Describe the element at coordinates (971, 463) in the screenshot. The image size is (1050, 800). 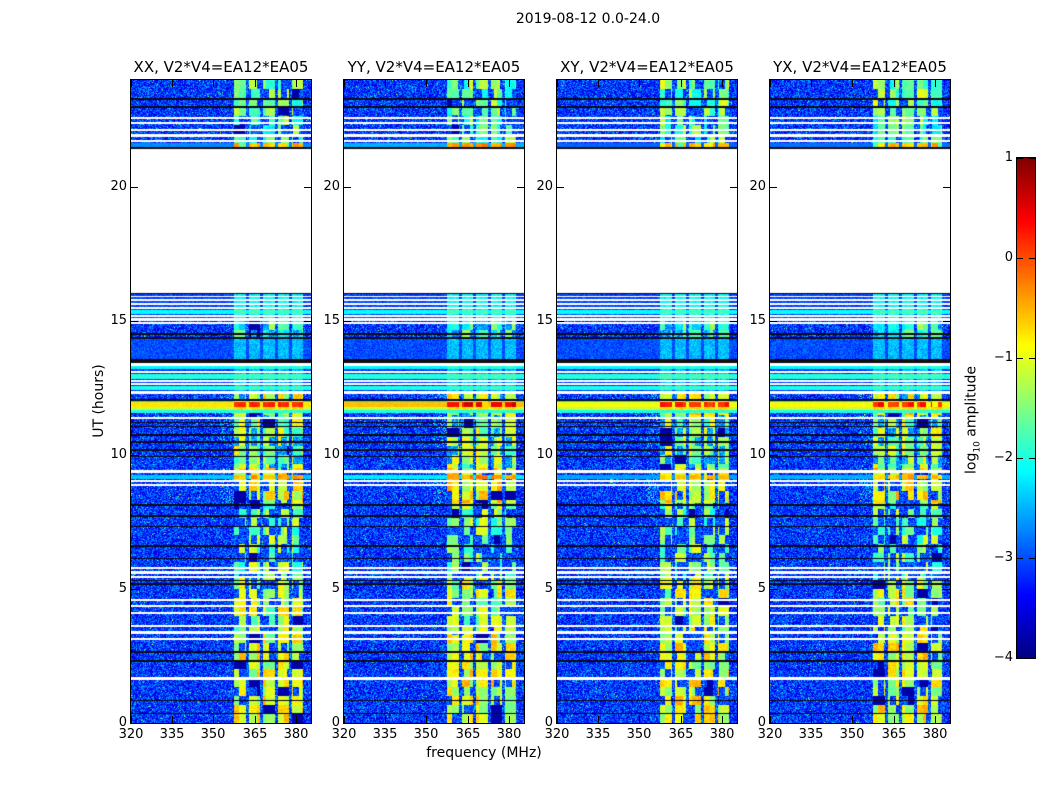
I see `colorbar-label-prefix: log` at that location.